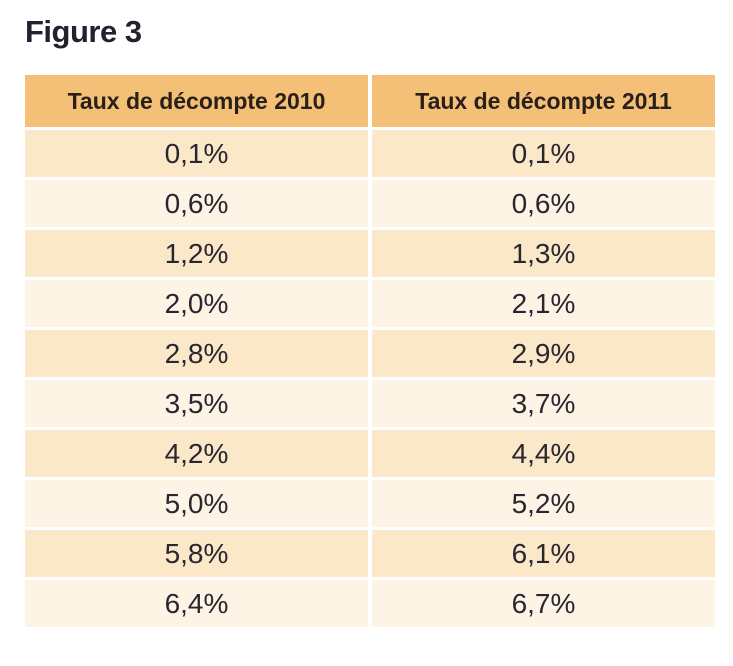  What do you see at coordinates (196, 403) in the screenshot?
I see `table-cell: 3,5%` at bounding box center [196, 403].